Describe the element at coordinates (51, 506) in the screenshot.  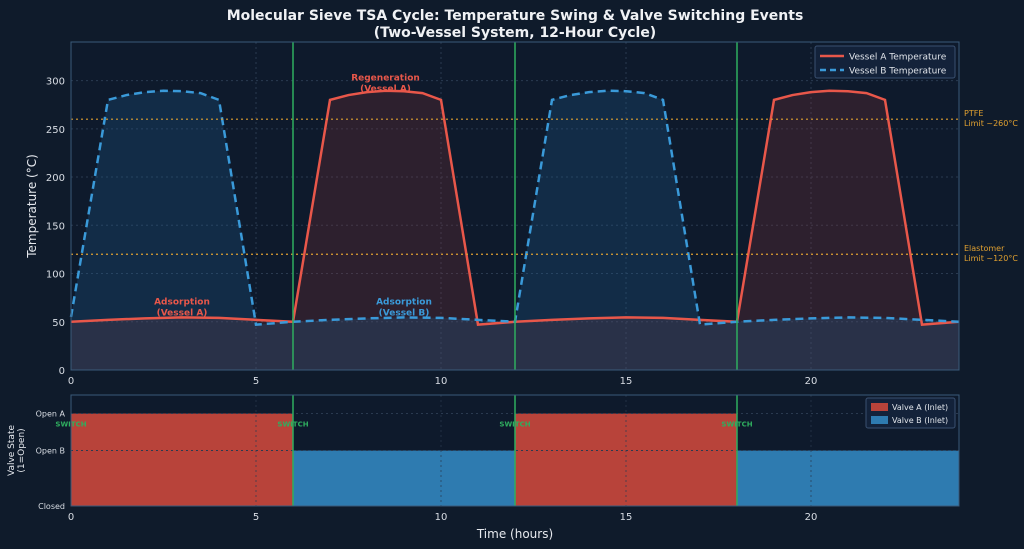
I see `y-tick-label: Closed` at that location.